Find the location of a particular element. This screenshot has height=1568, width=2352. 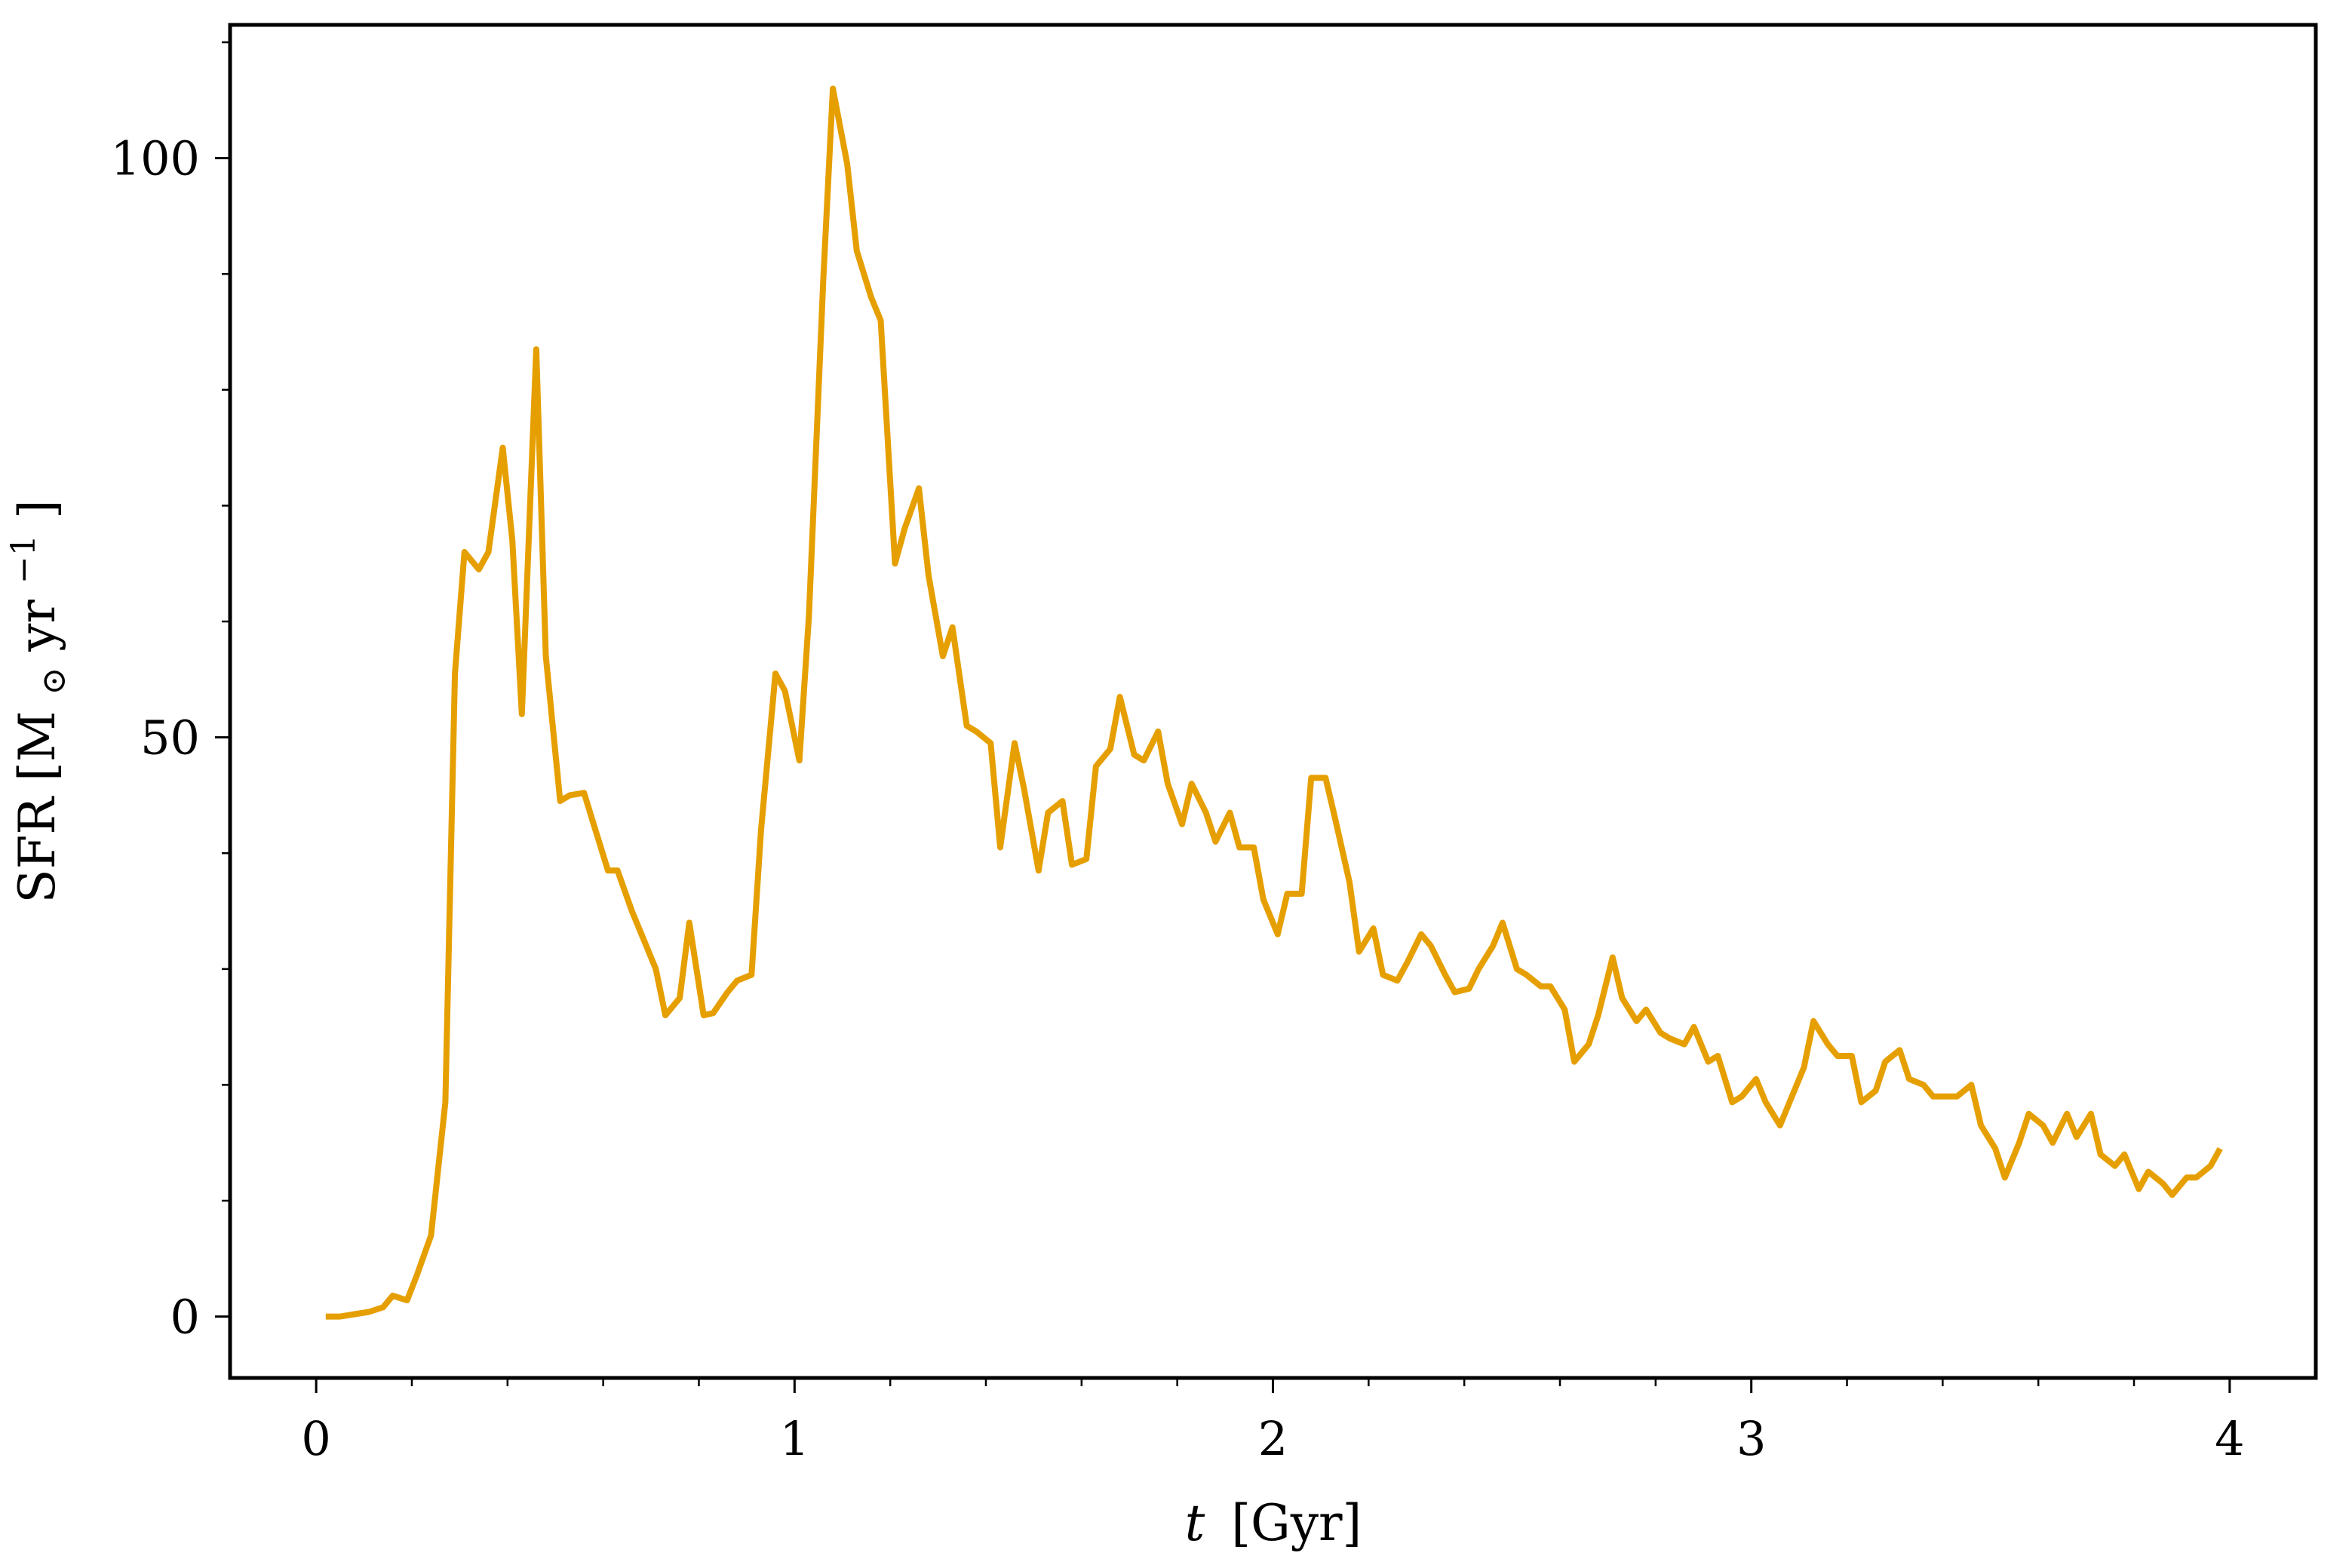

svg-text:SFR [M ⊙ yr: SFR [M ⊙ yr −1 ] is located at coordinates (38, 701).